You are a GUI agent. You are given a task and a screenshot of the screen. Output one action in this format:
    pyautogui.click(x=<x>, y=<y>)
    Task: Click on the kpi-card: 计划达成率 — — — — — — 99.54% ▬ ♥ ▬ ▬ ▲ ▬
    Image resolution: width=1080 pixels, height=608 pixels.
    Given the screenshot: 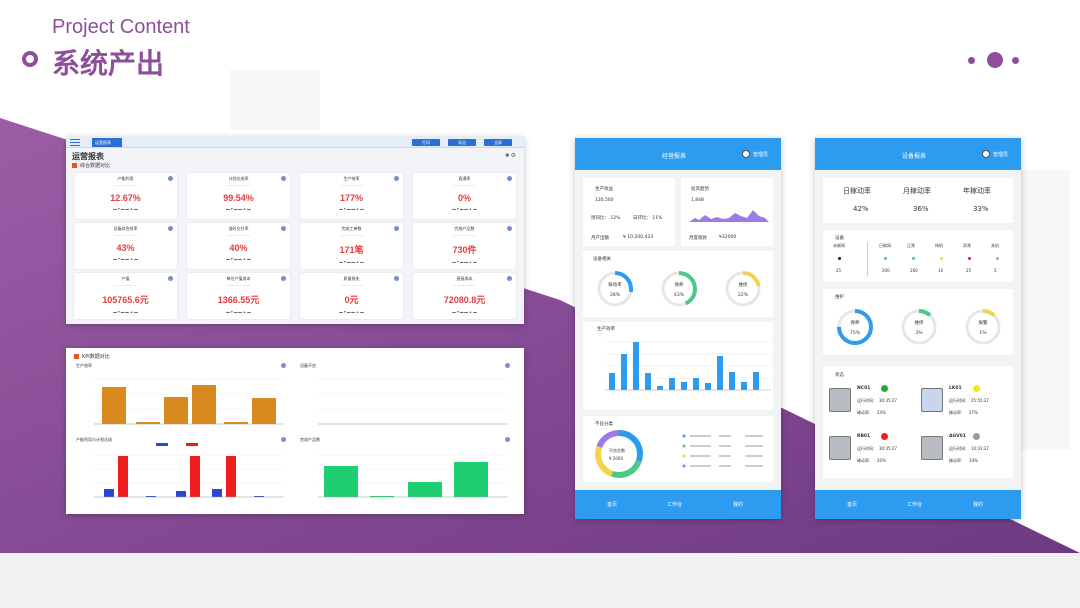 What is the action you would take?
    pyautogui.click(x=238, y=196)
    